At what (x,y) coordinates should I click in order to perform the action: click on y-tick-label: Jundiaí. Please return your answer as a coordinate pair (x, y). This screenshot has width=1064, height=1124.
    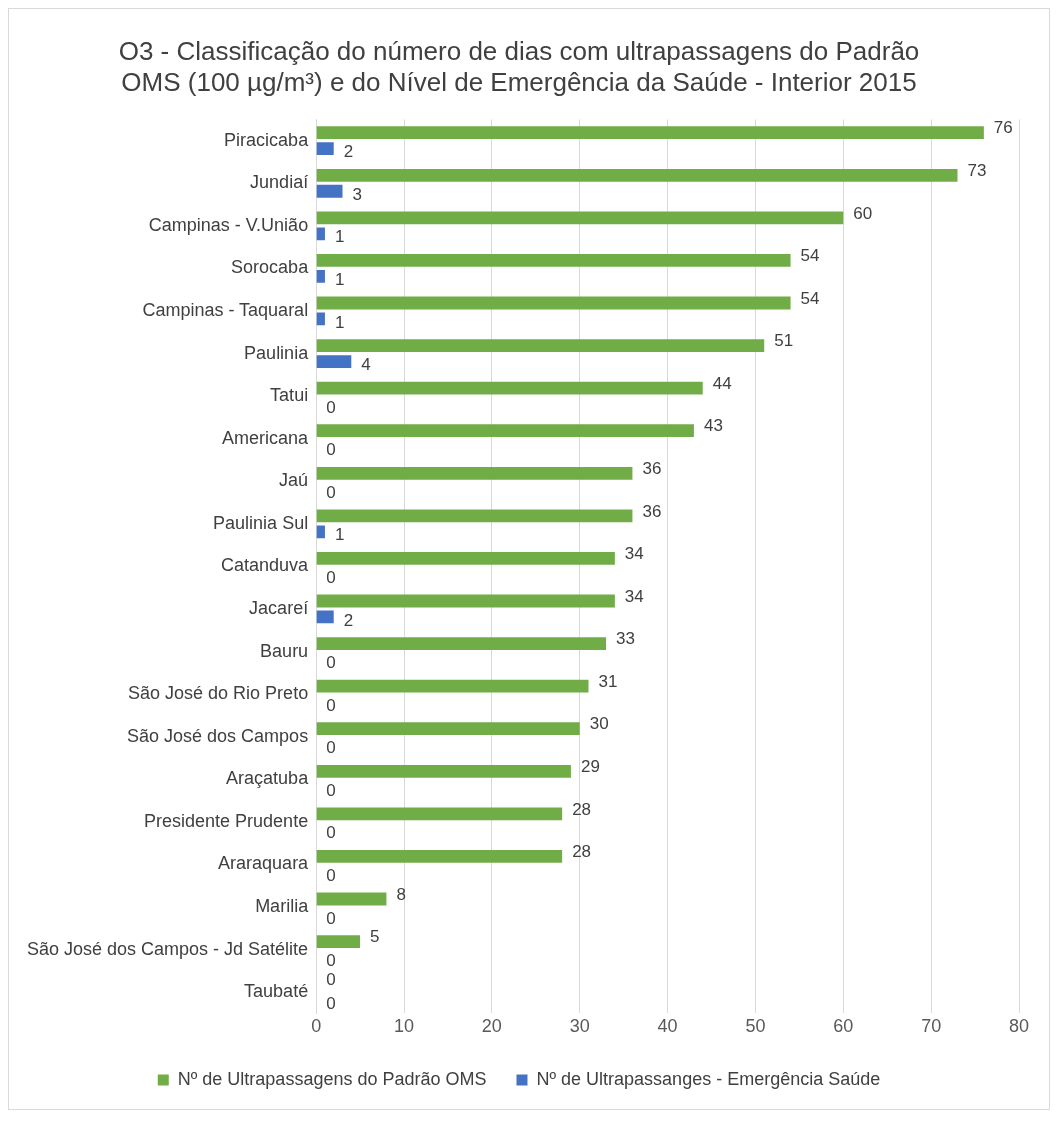
    Looking at the image, I should click on (279, 182).